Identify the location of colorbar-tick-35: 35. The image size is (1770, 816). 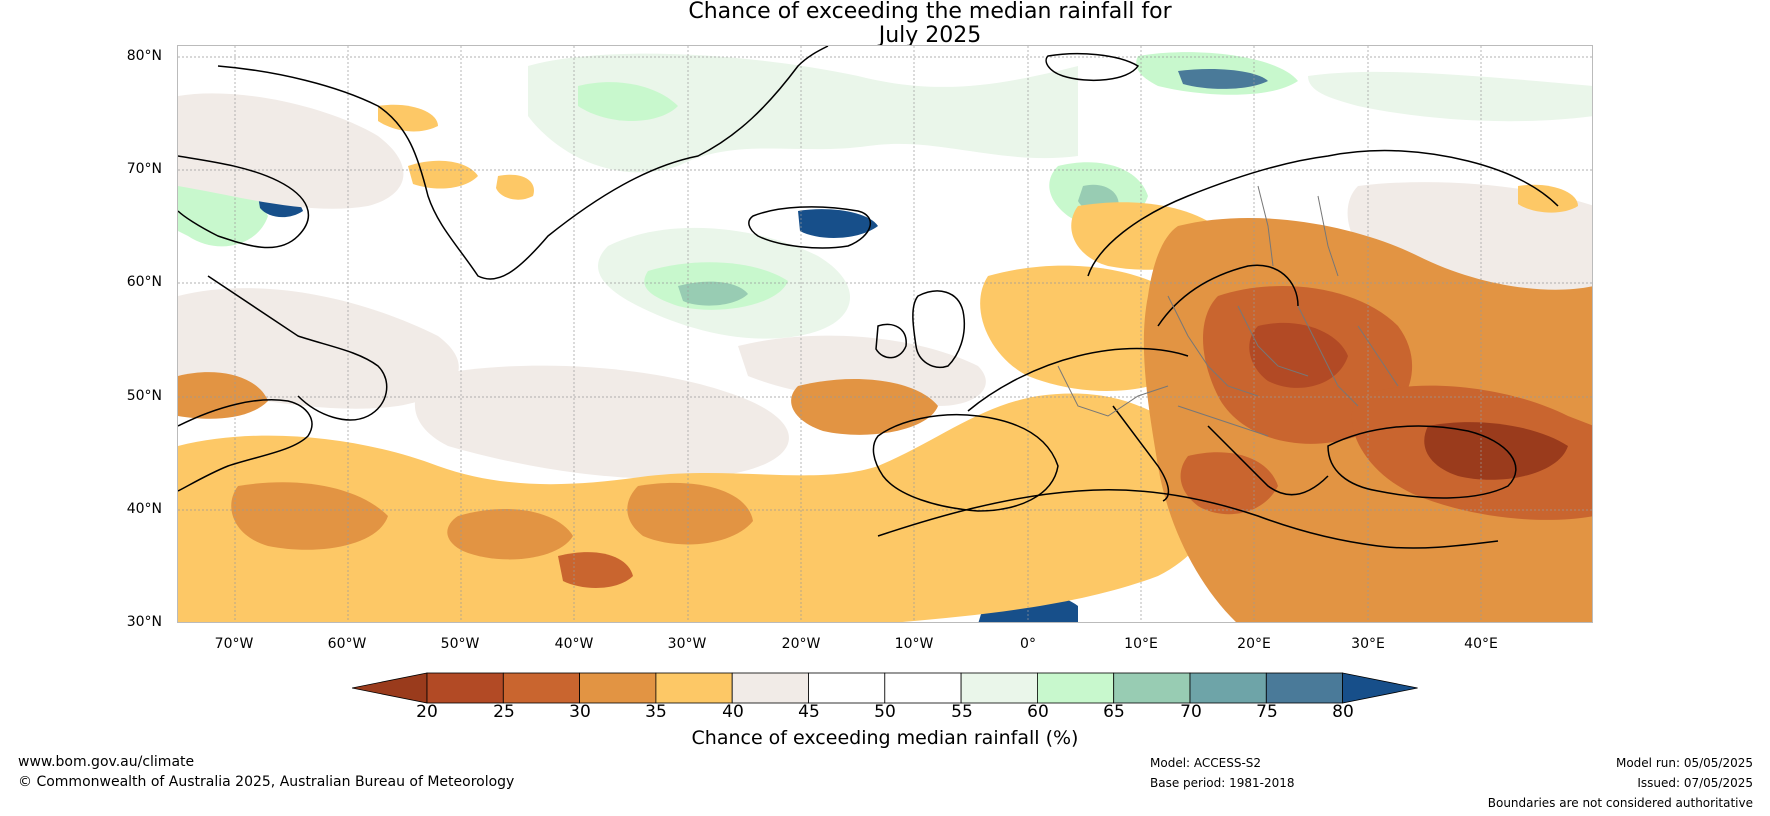
(656, 712).